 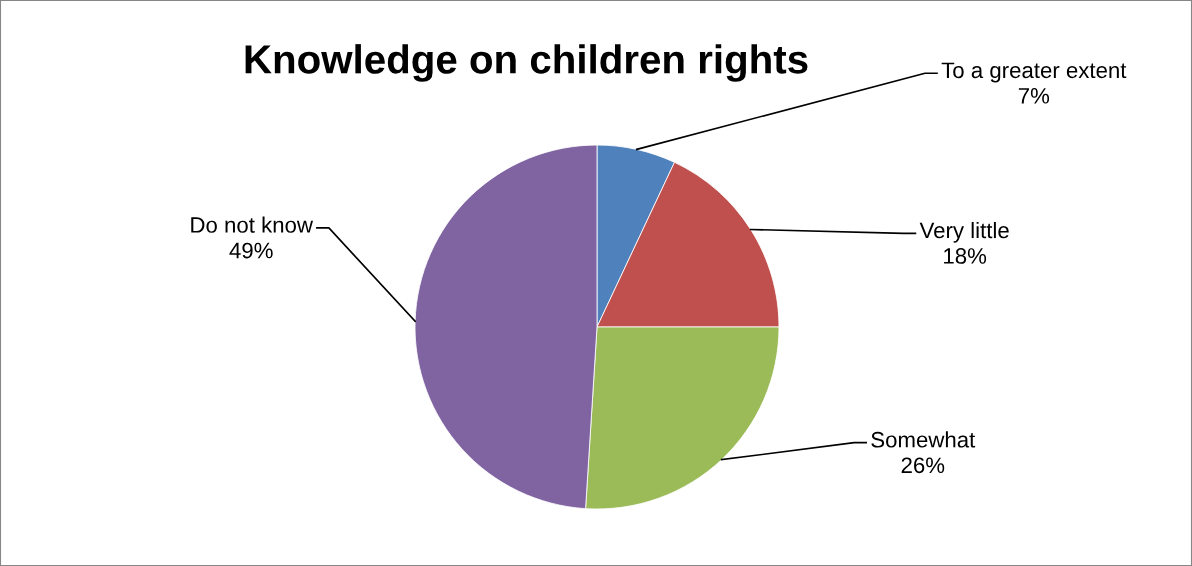 What do you see at coordinates (1034, 96) in the screenshot?
I see `data-label: 7%` at bounding box center [1034, 96].